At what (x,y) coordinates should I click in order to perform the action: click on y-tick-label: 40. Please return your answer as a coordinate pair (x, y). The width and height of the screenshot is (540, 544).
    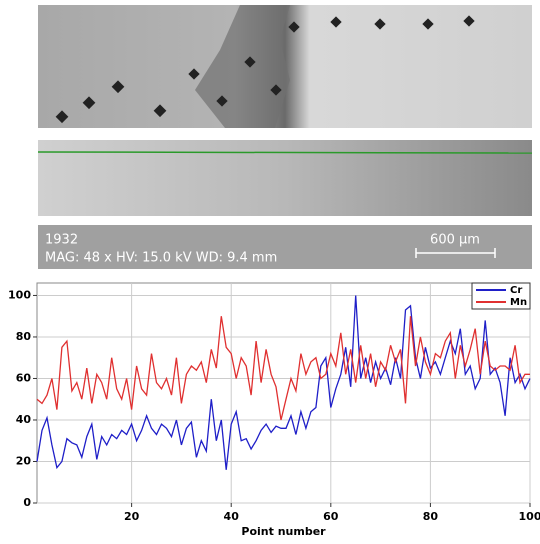
    Looking at the image, I should click on (24, 419).